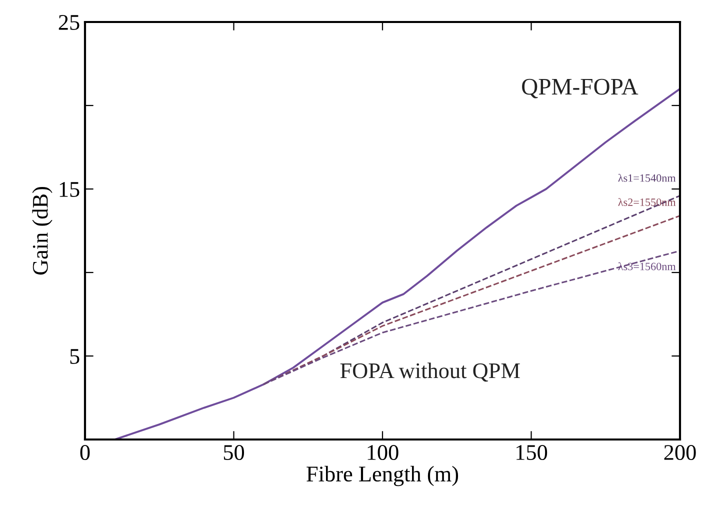 This screenshot has height=506, width=703. Describe the element at coordinates (75, 356) in the screenshot. I see `y-tick-label: 5` at that location.